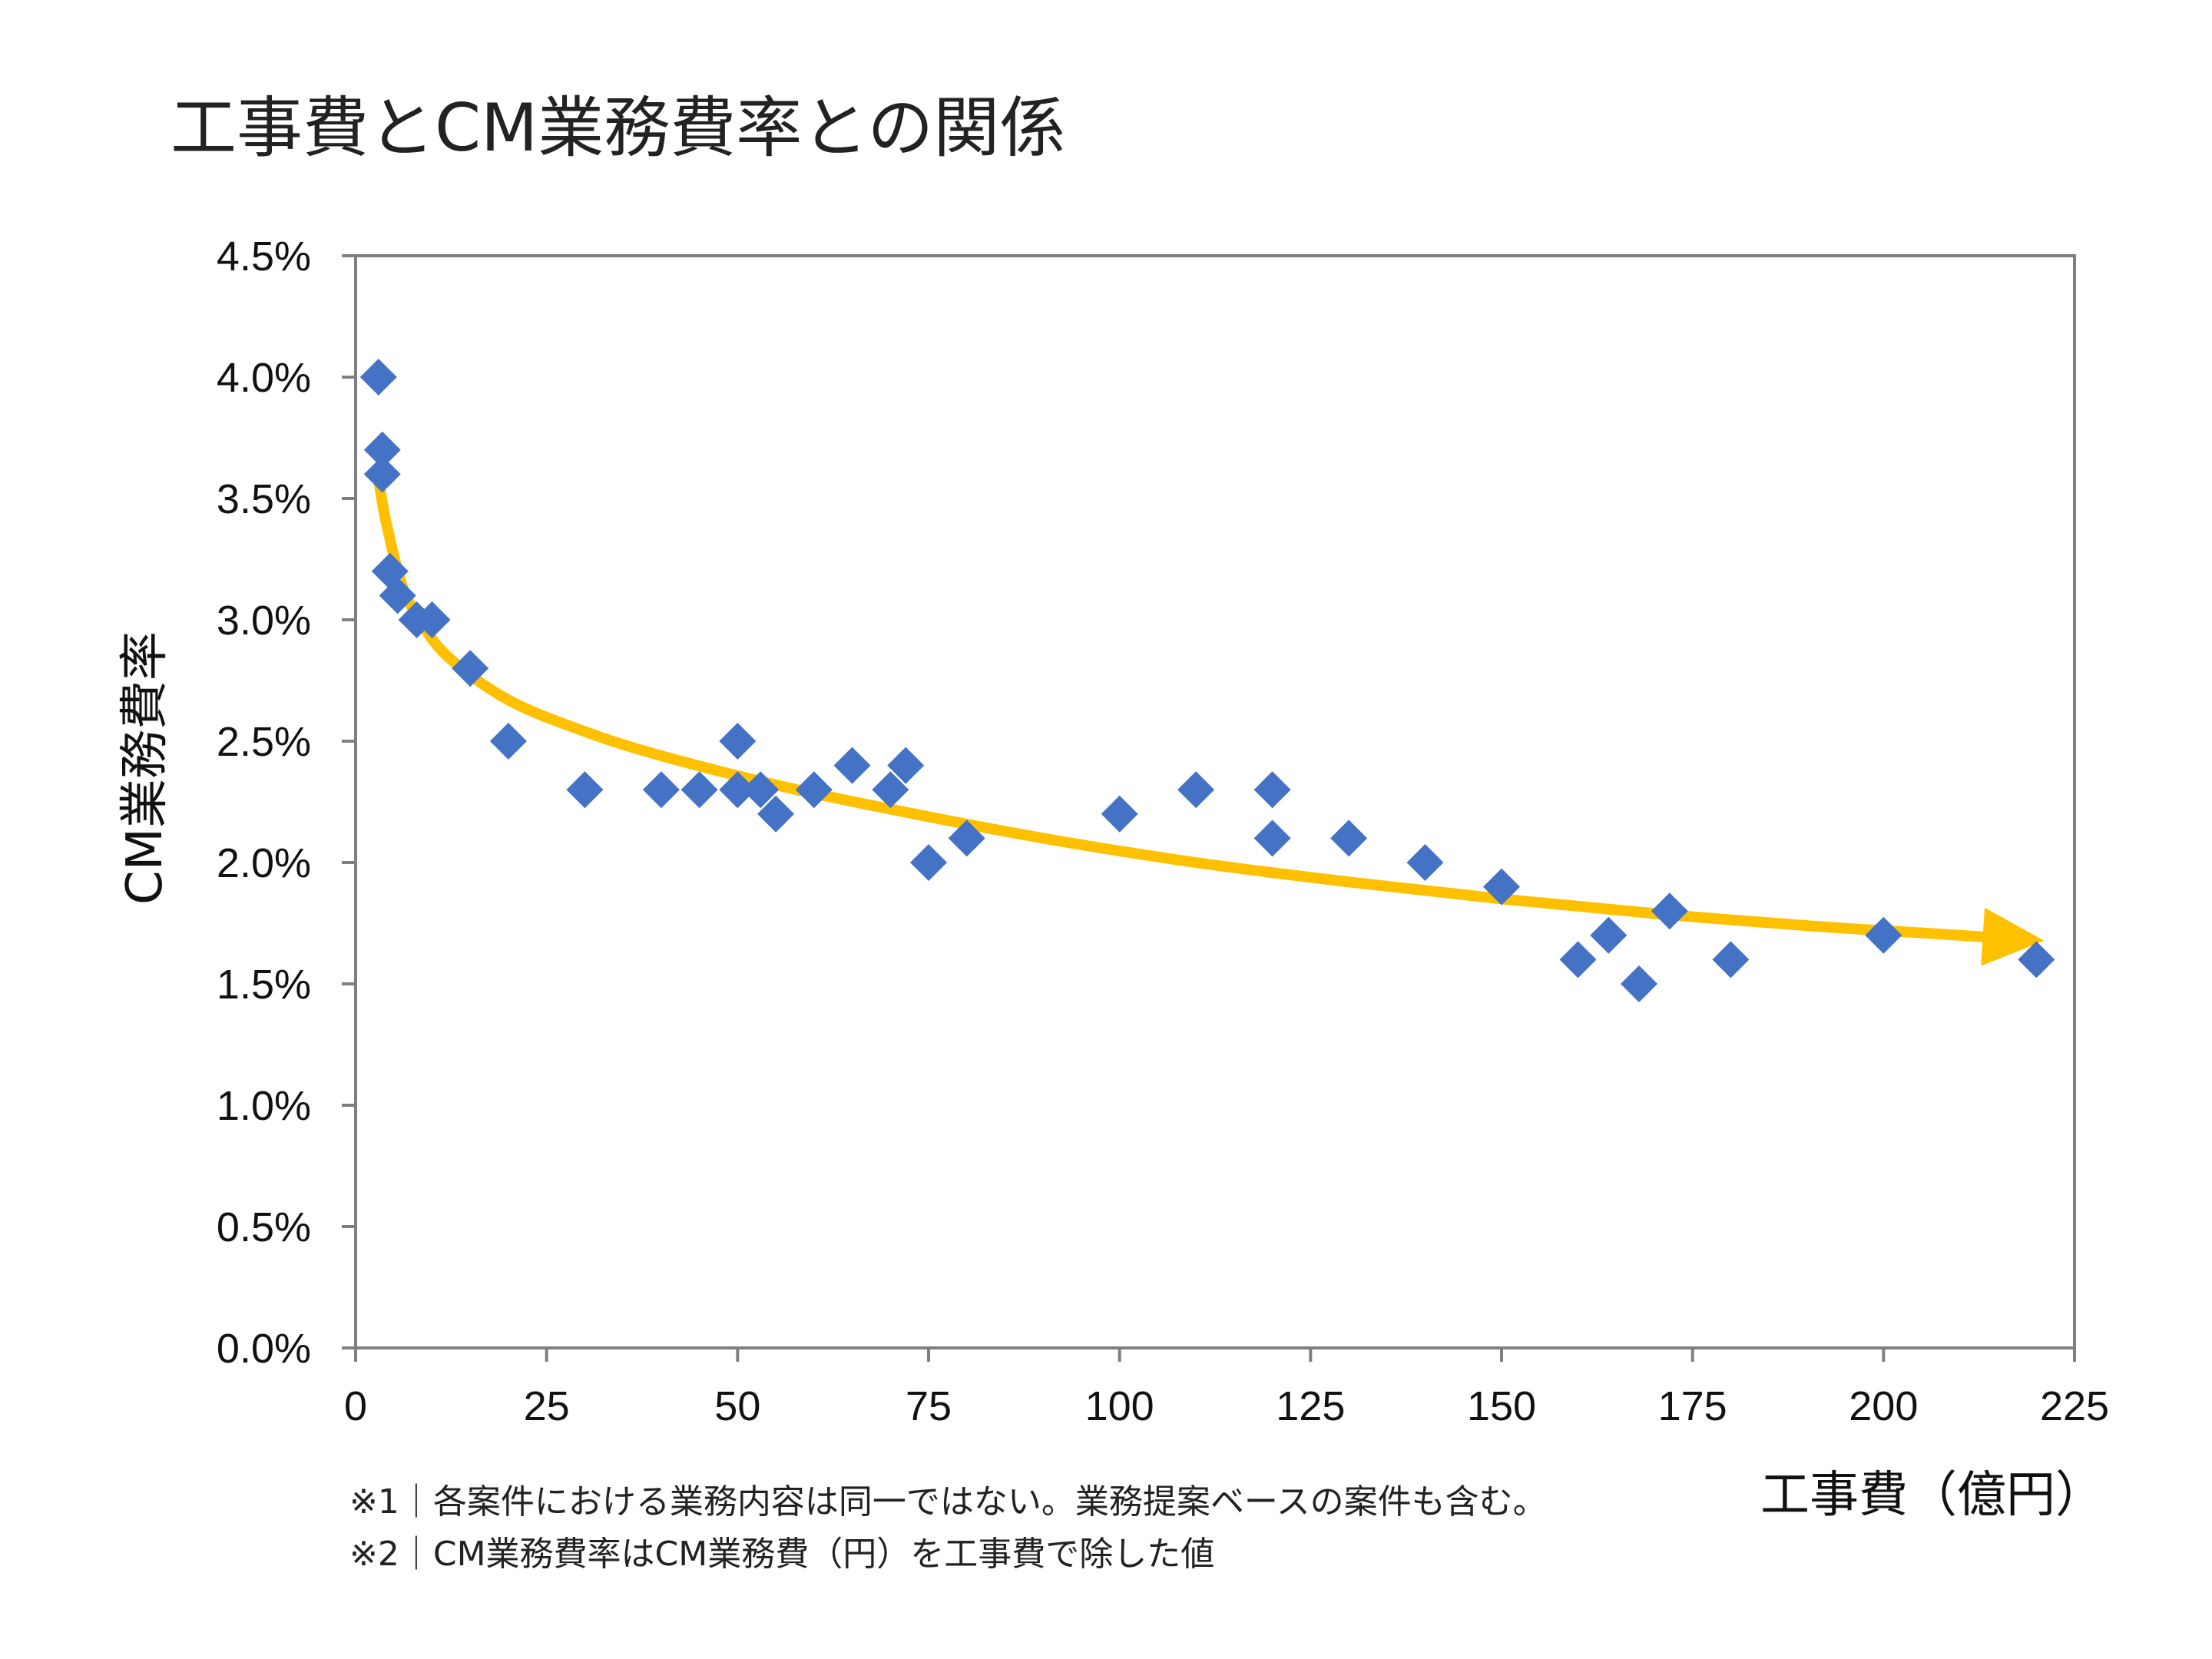  I want to click on x-tick-label: 225, so click(2074, 1406).